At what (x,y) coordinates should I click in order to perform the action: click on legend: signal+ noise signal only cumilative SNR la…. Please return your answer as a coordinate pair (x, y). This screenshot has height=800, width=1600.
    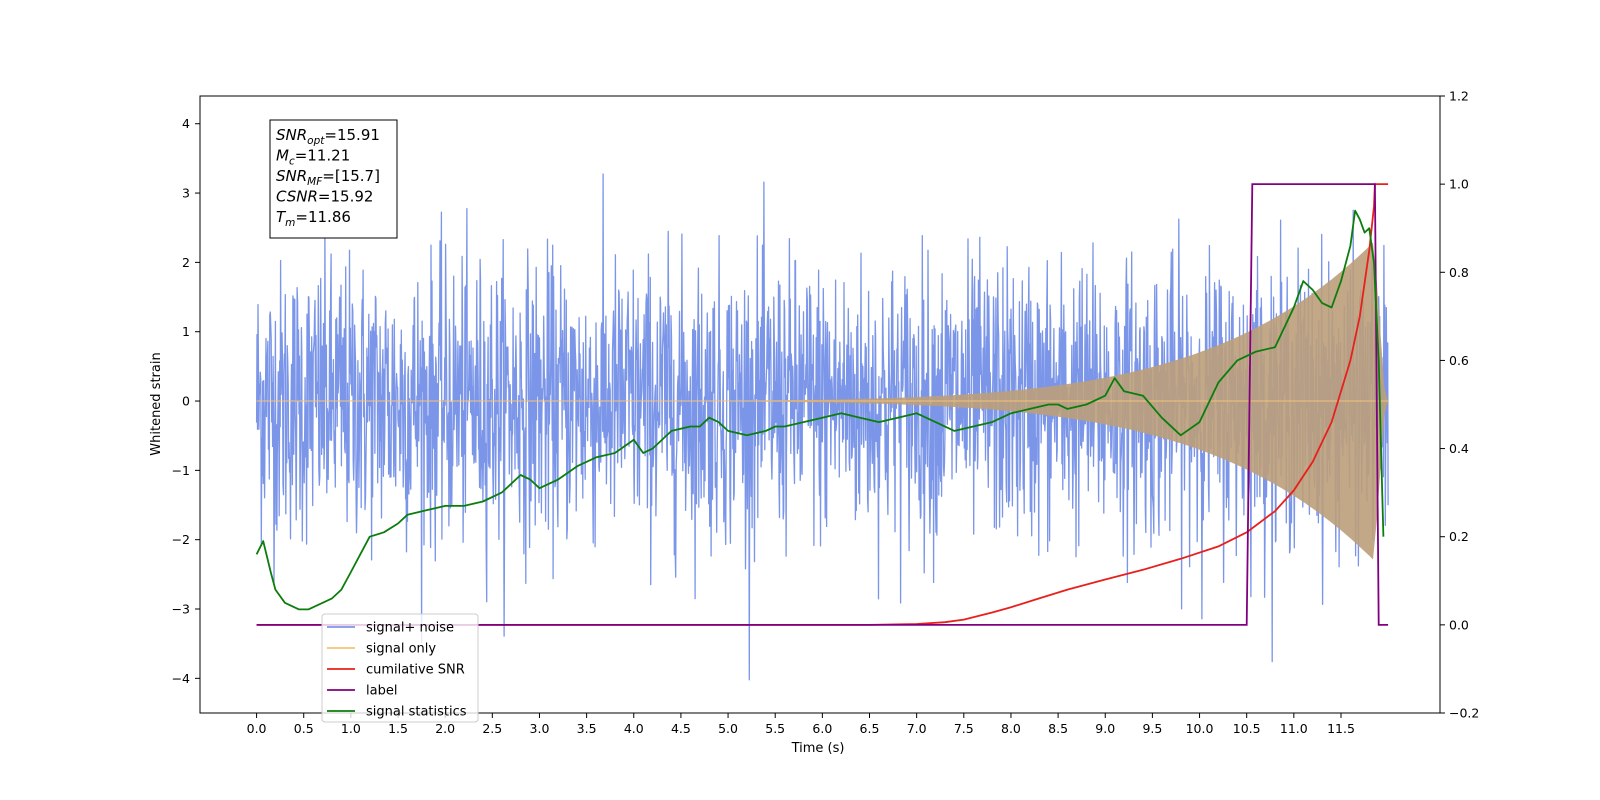
    Looking at the image, I should click on (400, 668).